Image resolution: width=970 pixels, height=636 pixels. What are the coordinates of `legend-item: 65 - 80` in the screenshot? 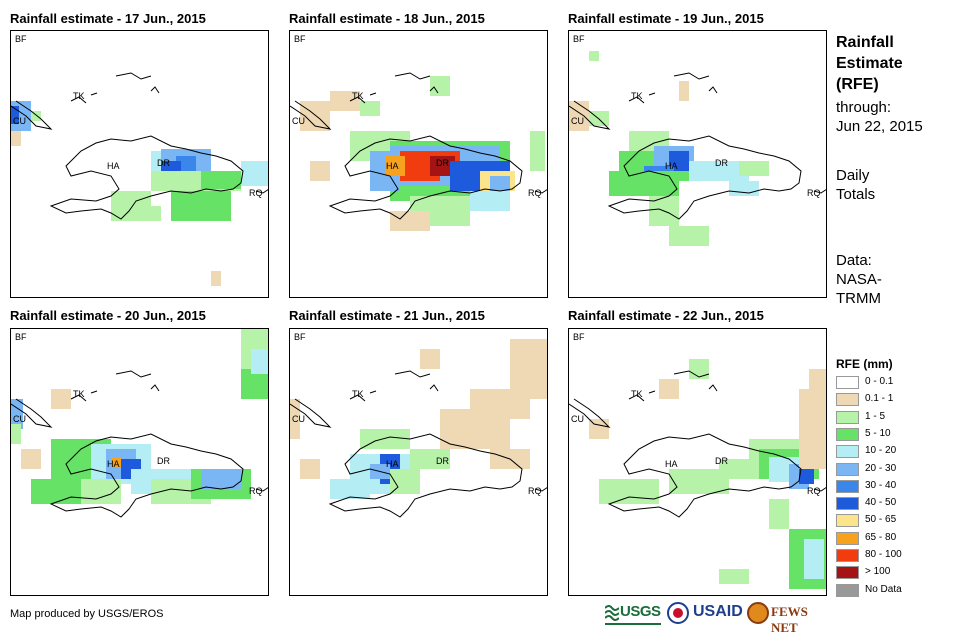 It's located at (896, 539).